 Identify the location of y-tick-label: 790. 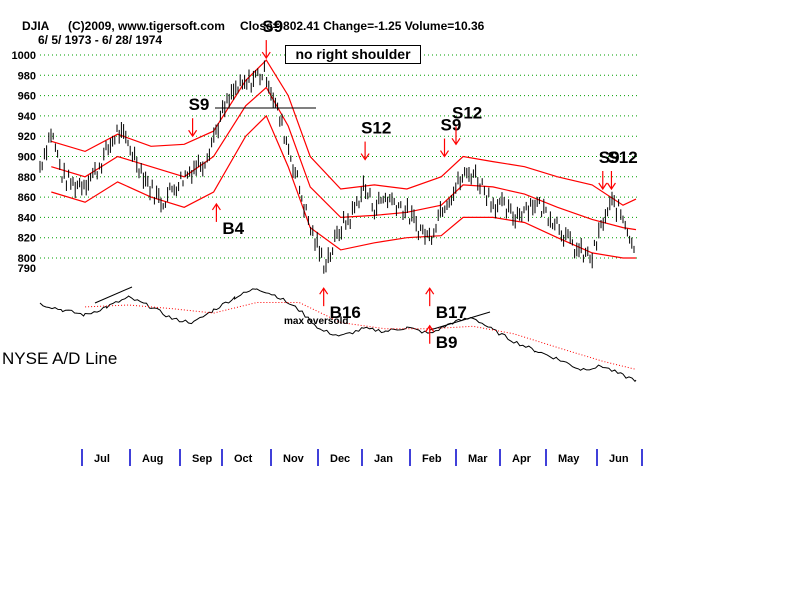
(27, 269).